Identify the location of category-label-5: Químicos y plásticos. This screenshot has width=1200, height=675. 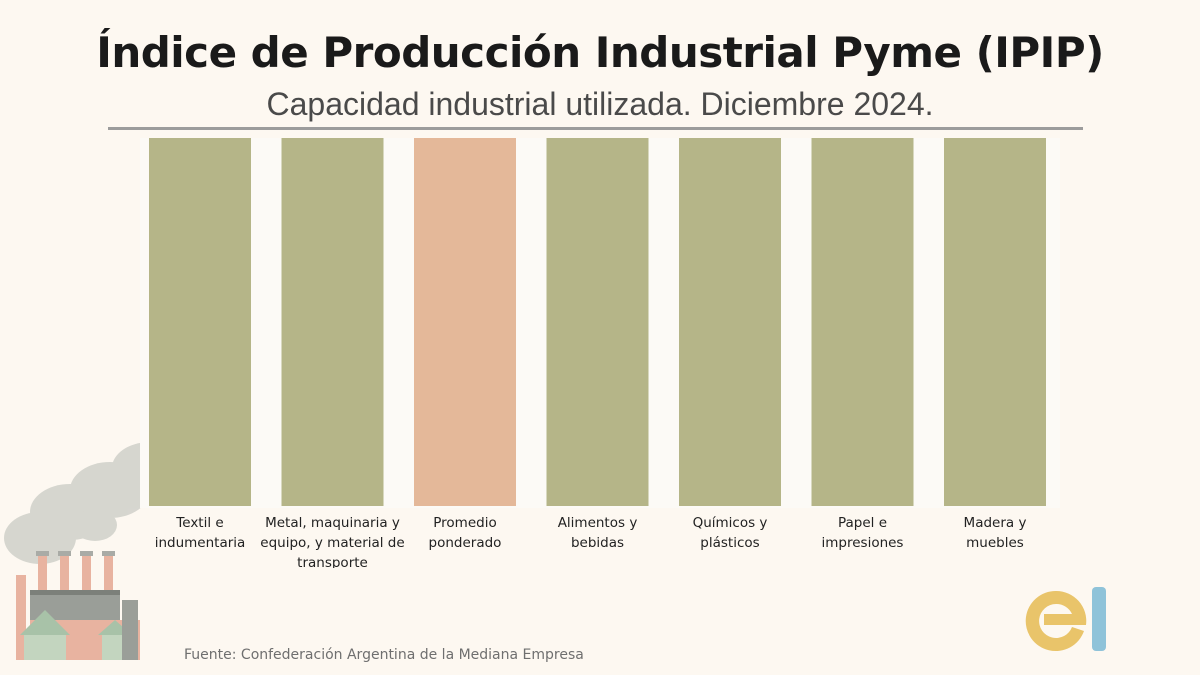
(730, 533).